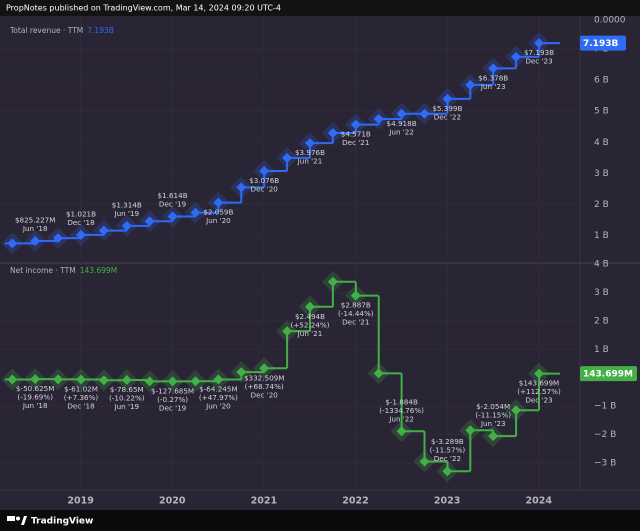 The height and width of the screenshot is (531, 640). I want to click on data-date-label: Jun '19, so click(126, 213).